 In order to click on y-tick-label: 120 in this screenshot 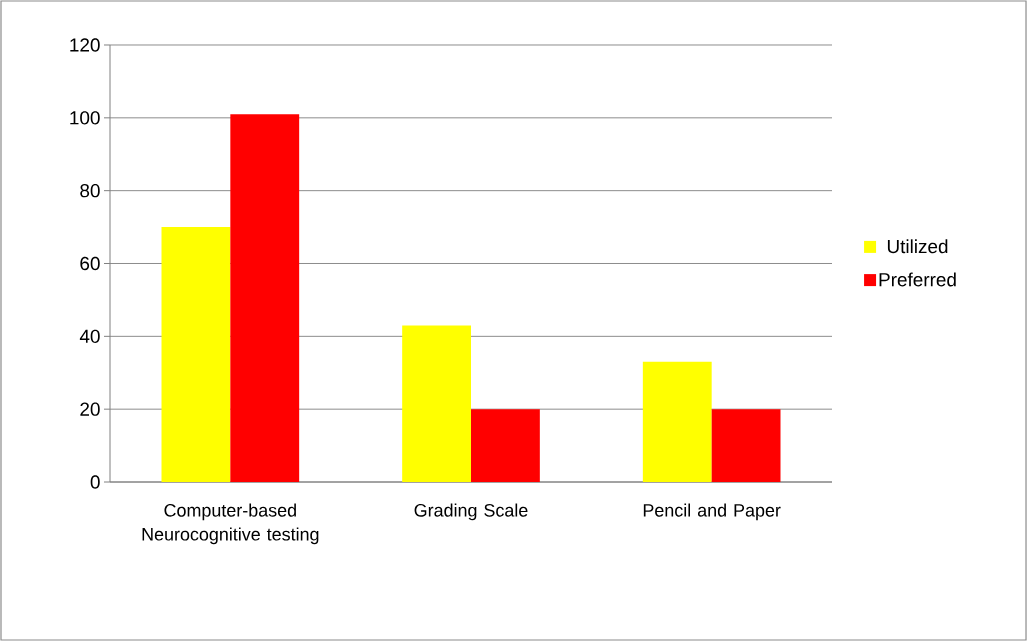, I will do `click(85, 45)`.